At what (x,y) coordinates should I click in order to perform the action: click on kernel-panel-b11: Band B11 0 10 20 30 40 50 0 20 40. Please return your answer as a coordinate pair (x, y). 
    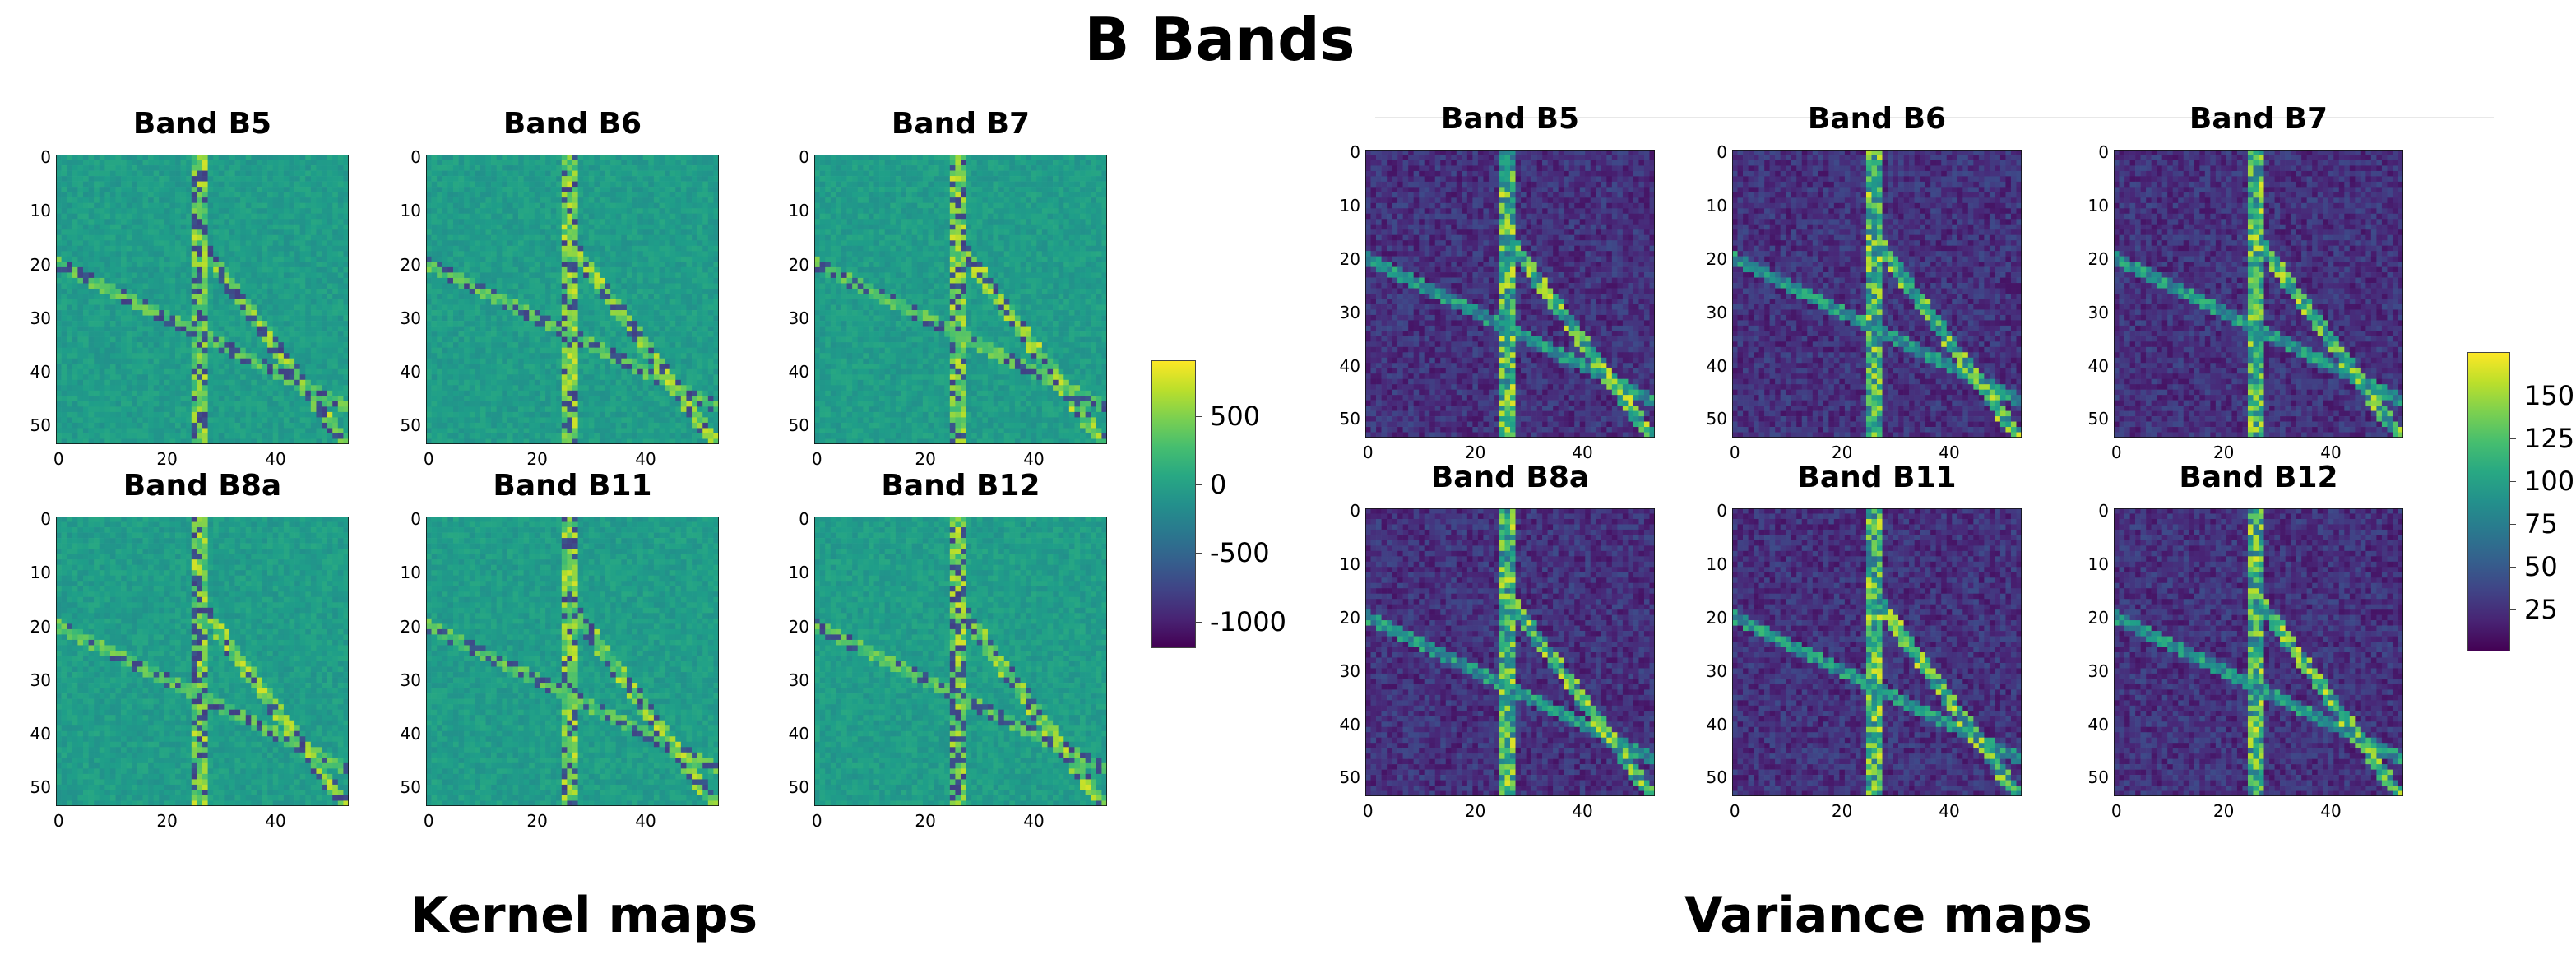
    Looking at the image, I should click on (560, 649).